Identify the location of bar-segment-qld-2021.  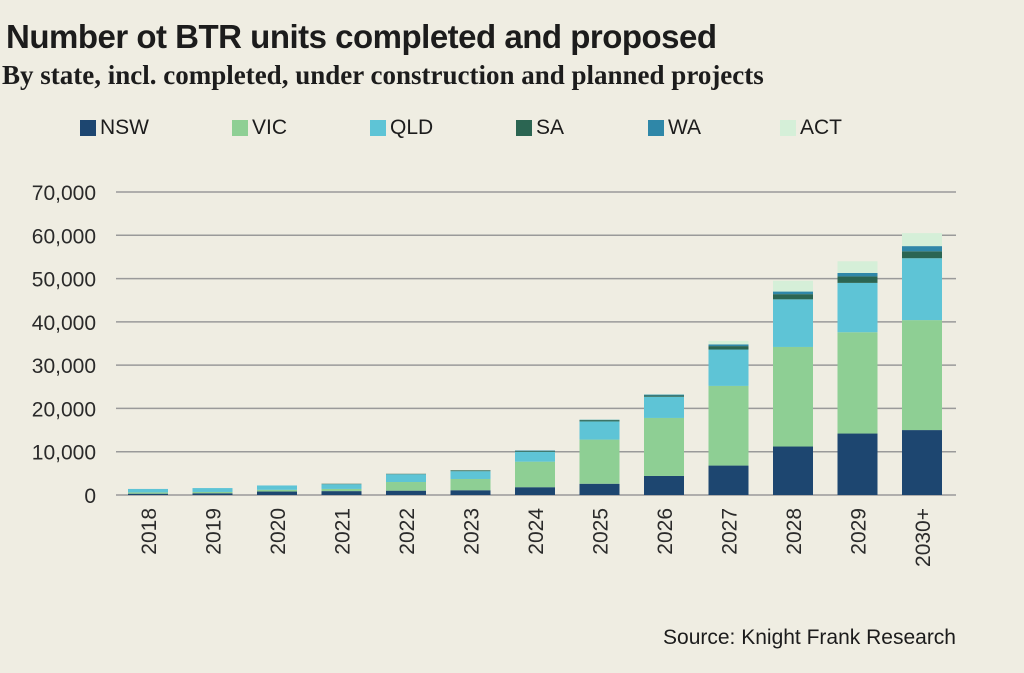
(341, 486).